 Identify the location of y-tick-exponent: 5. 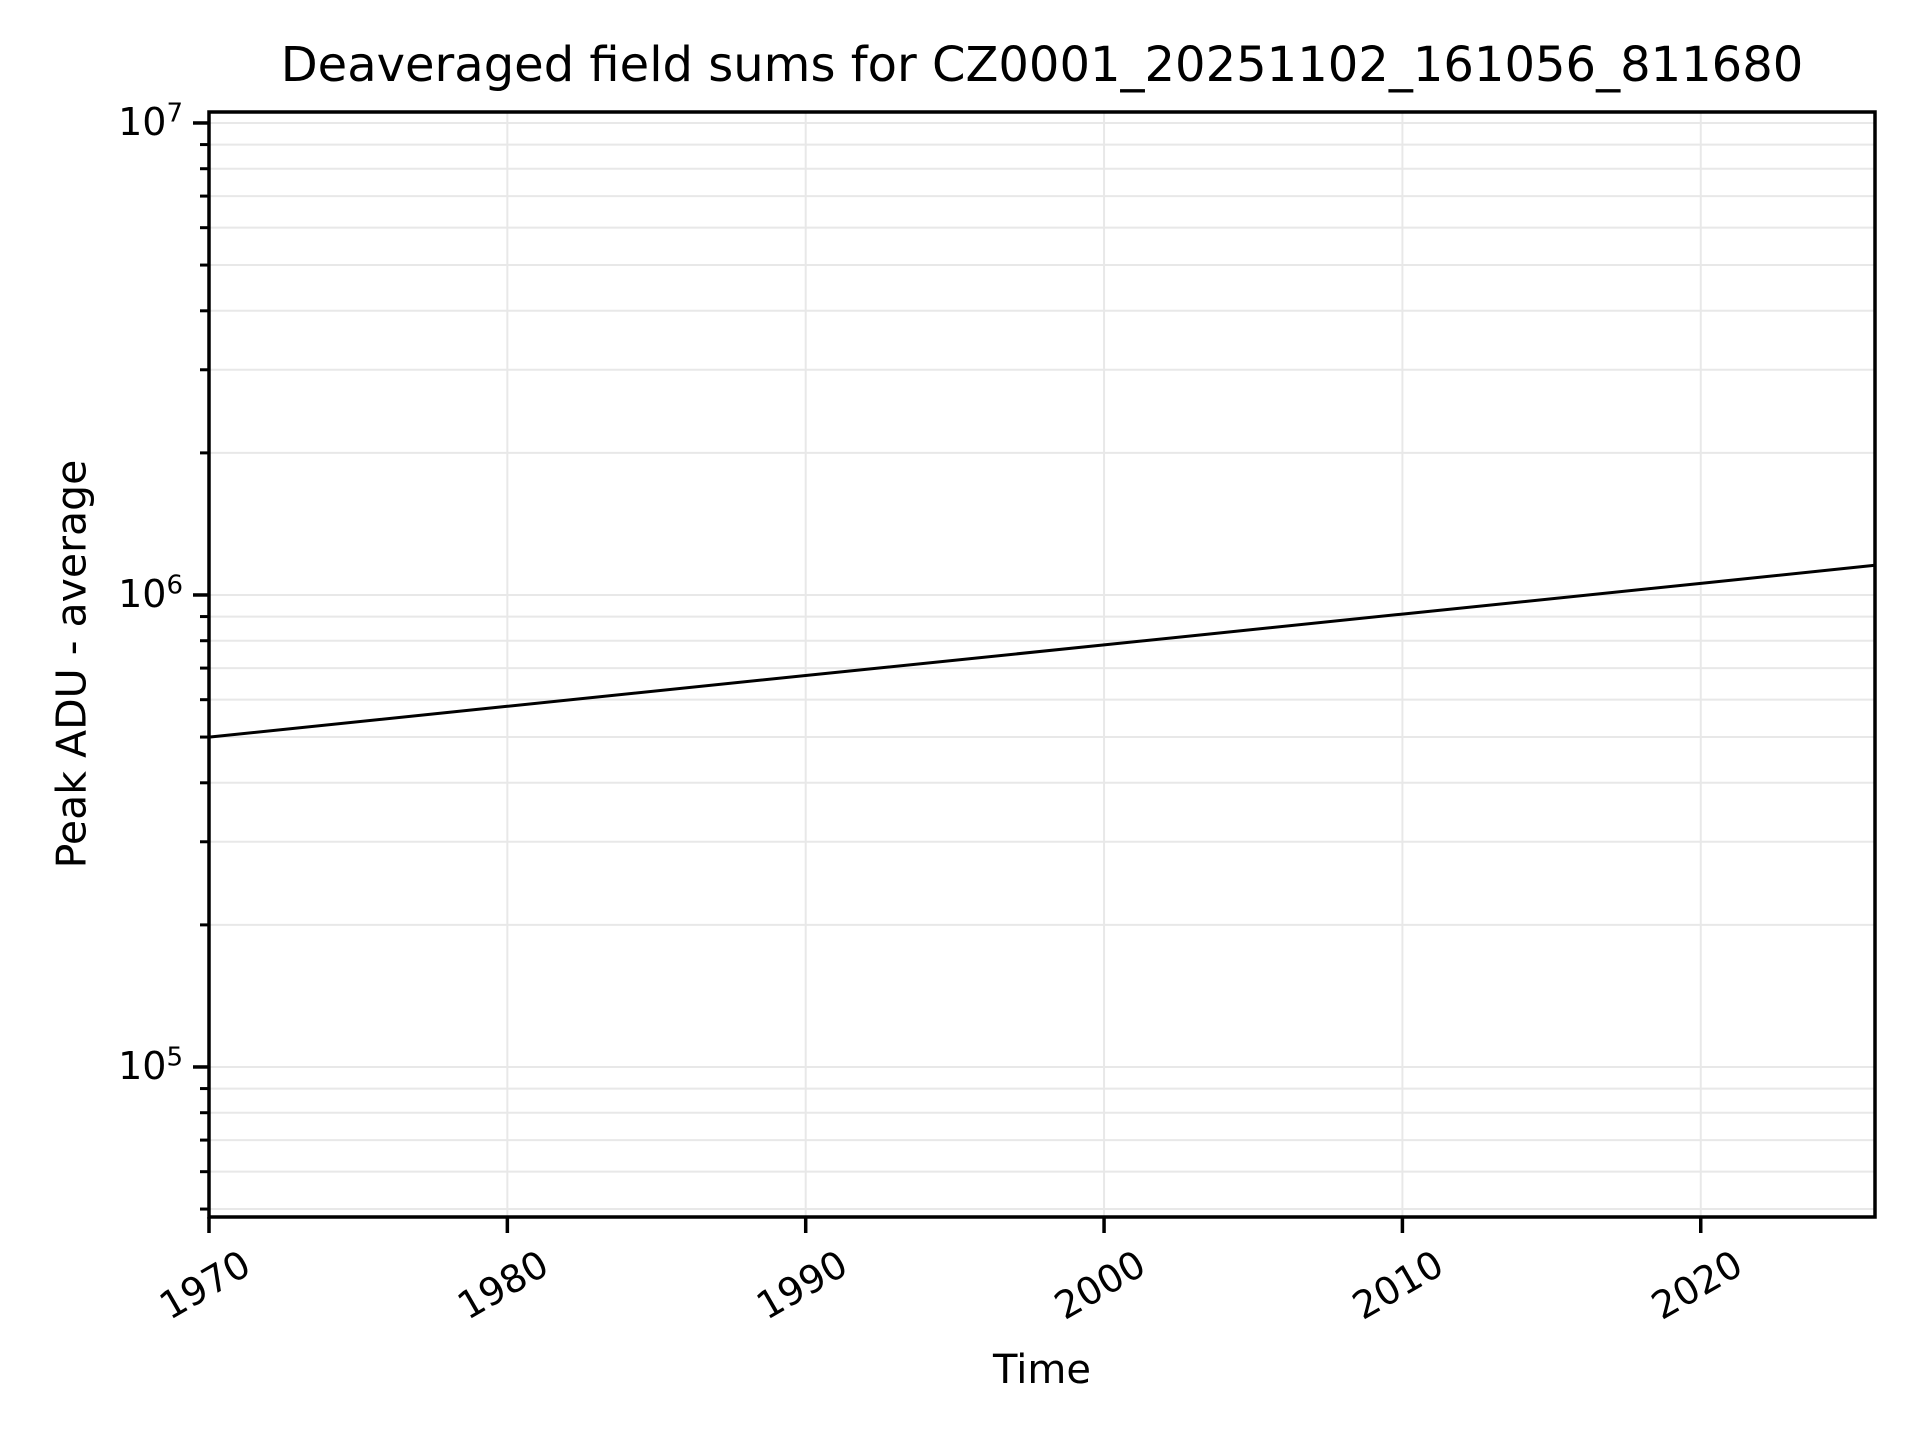
(174, 1057).